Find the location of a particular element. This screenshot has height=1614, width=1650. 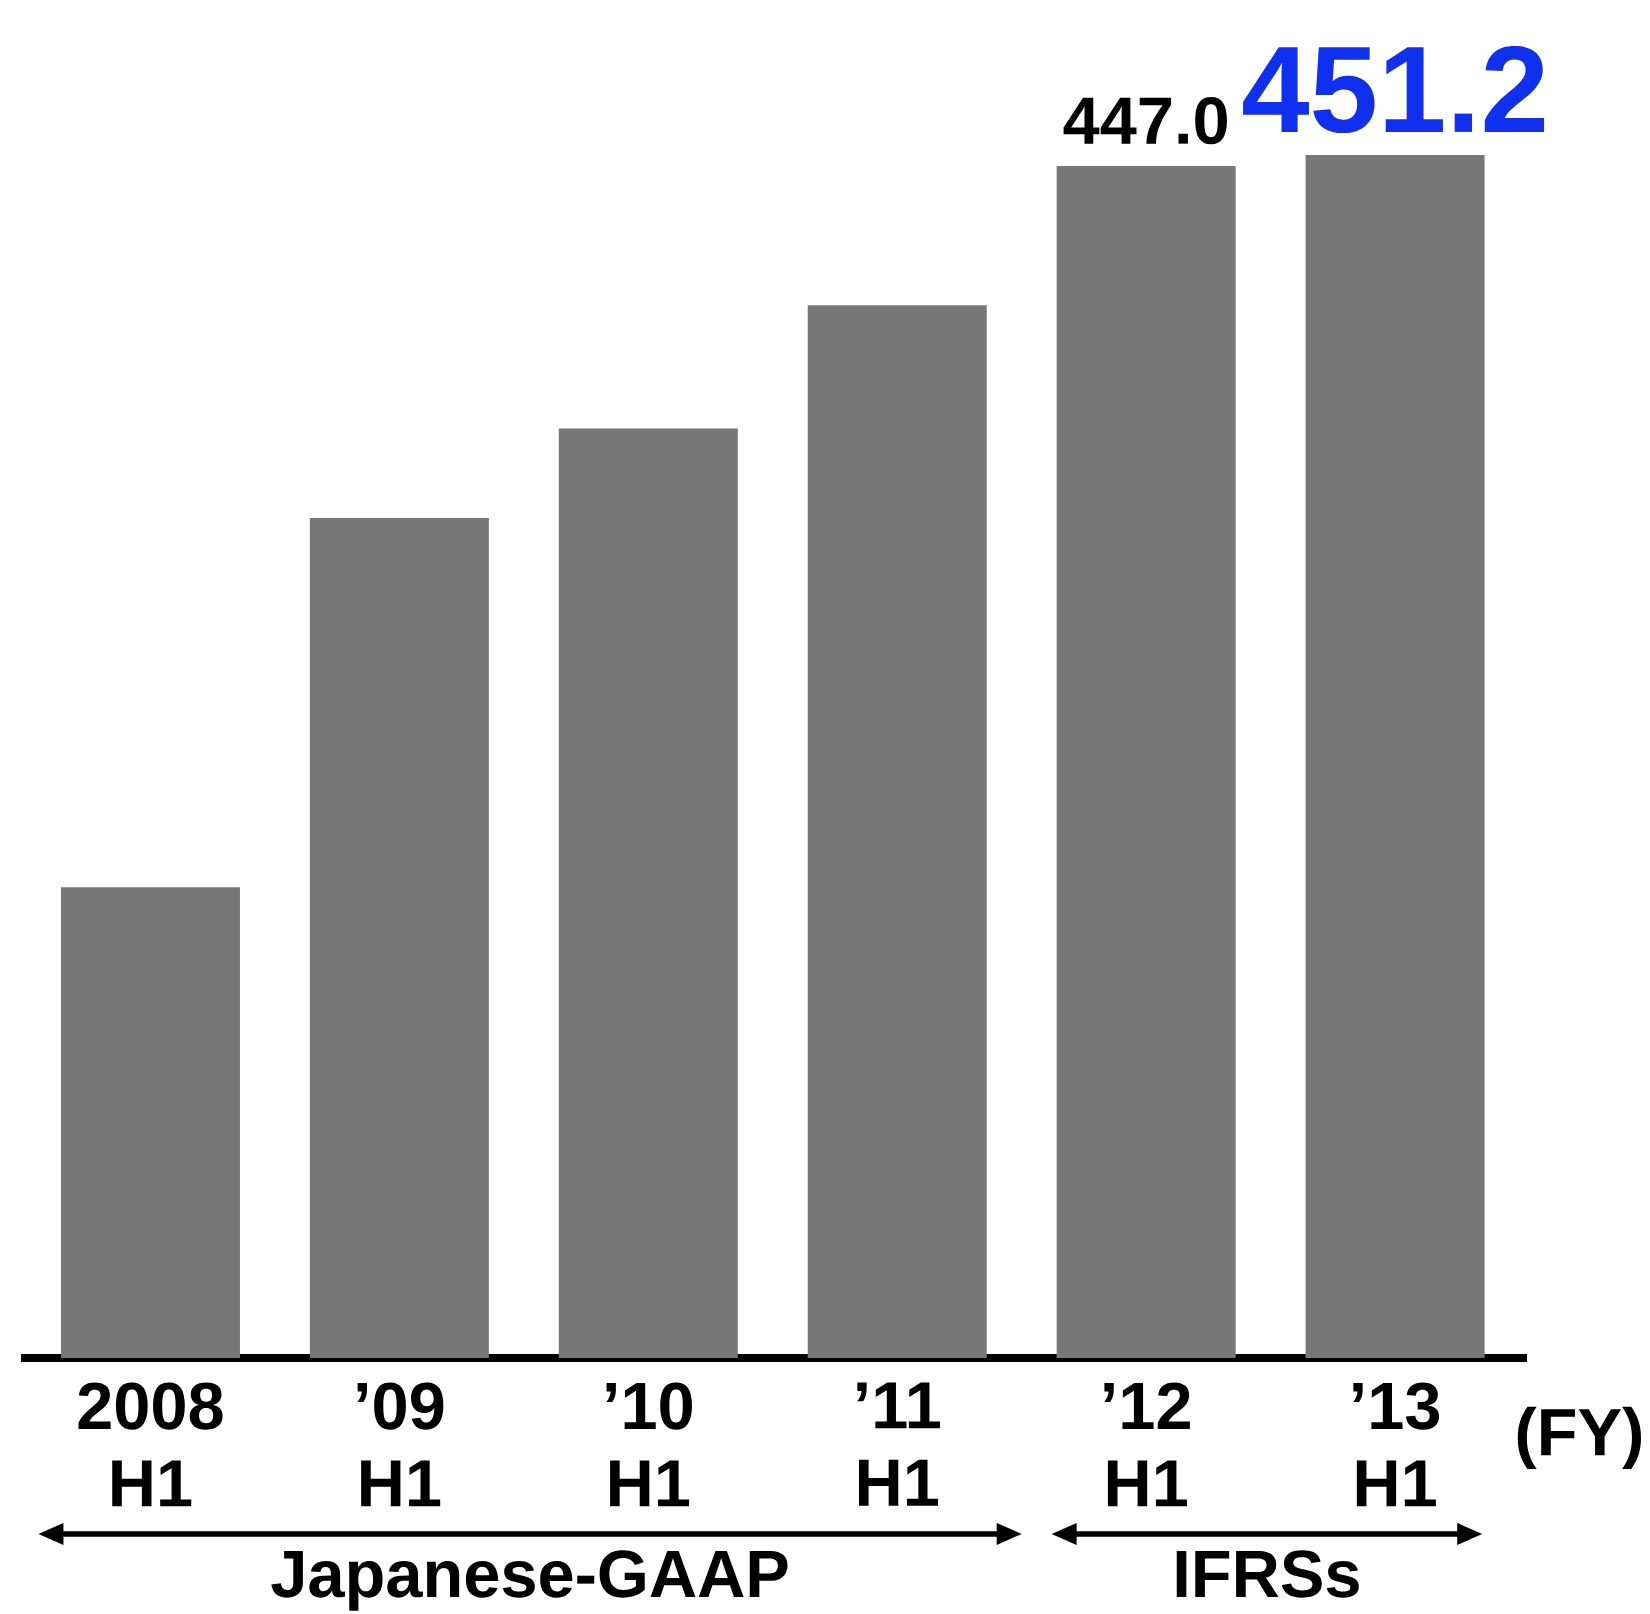

x-tick-label: ’11 H1 is located at coordinates (898, 1444).